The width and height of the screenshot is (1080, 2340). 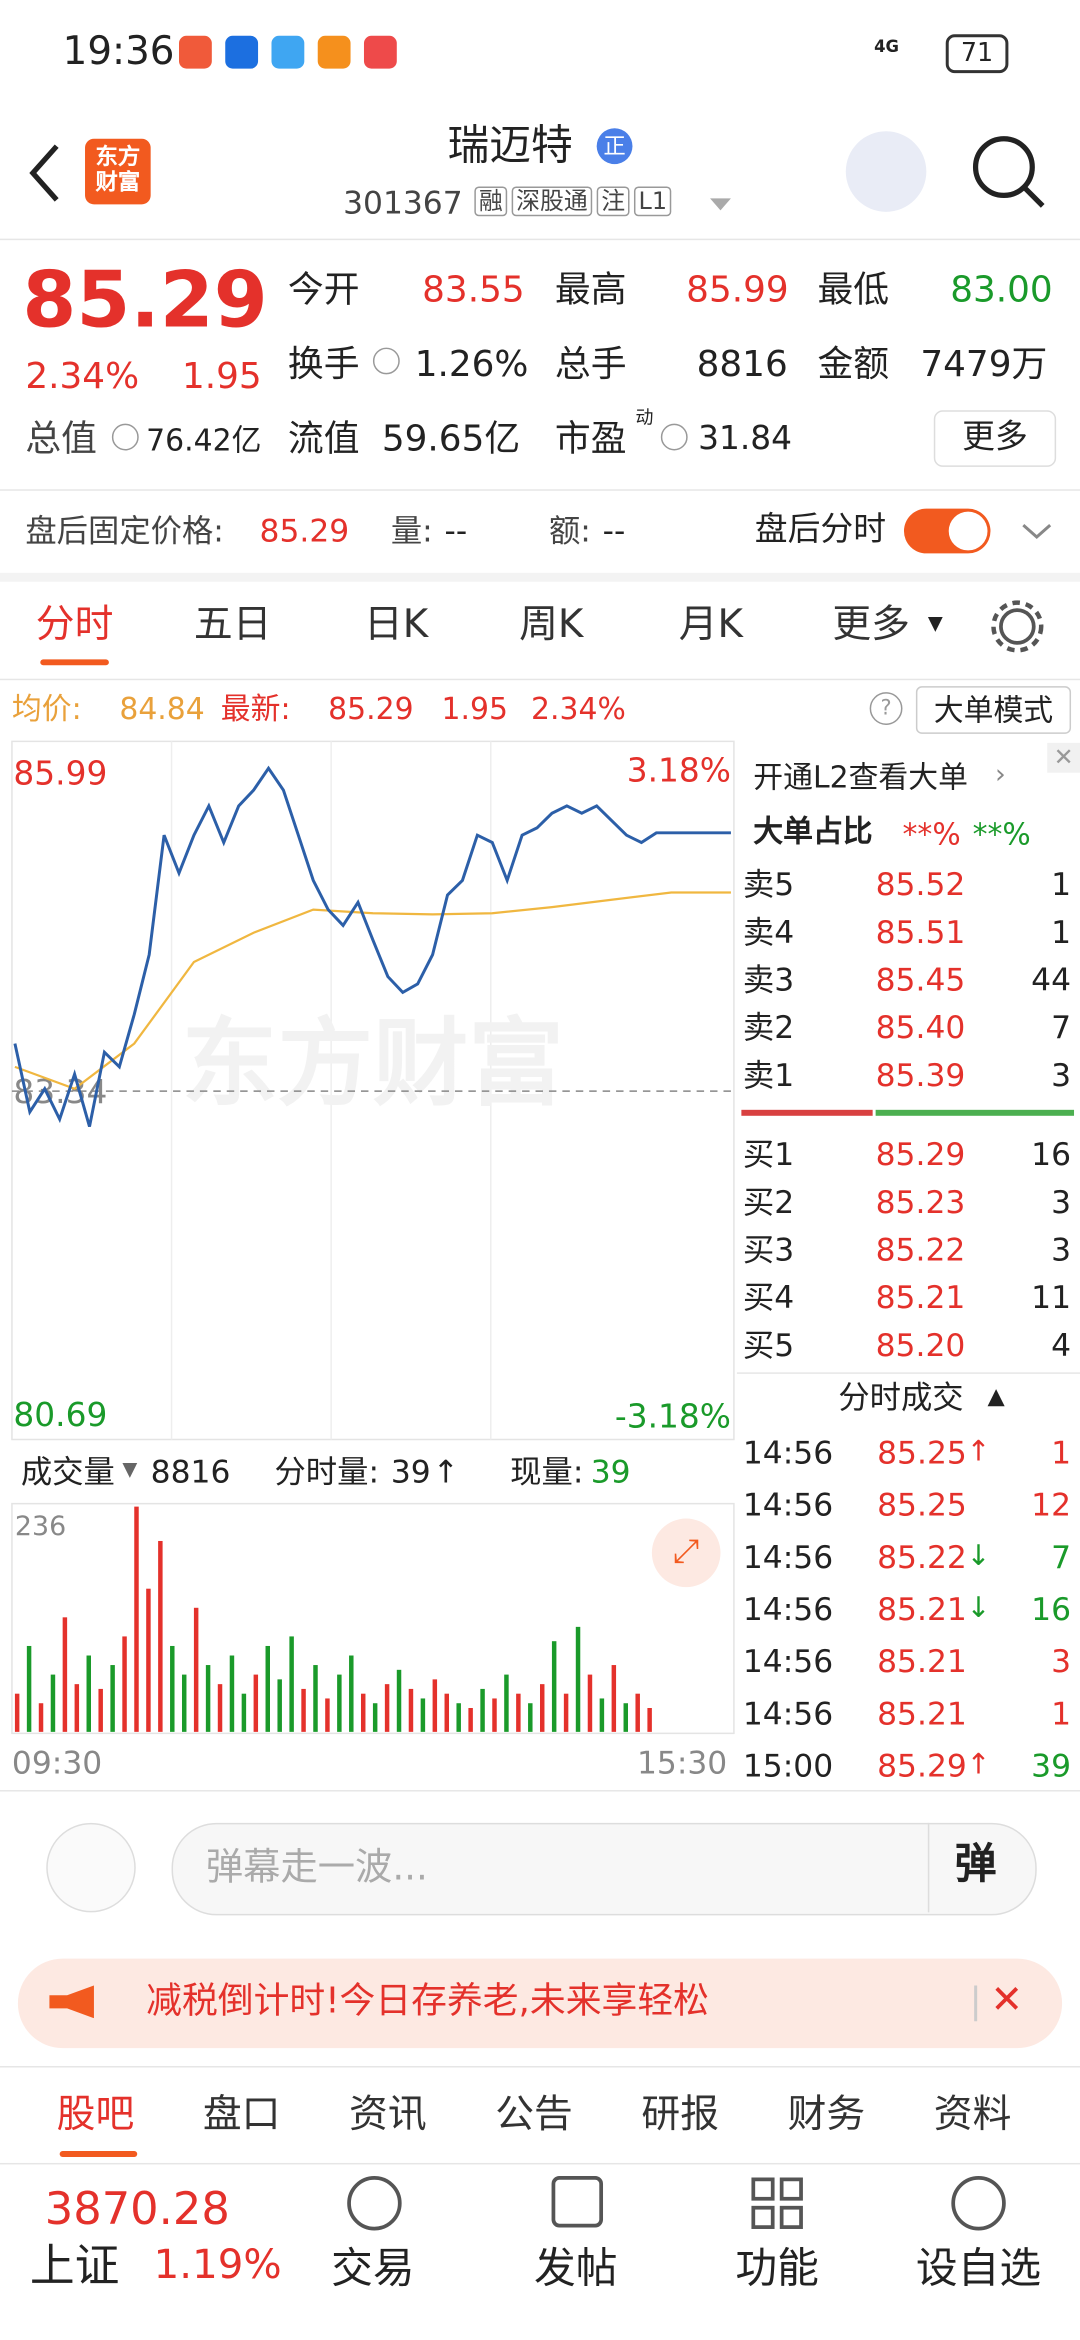 What do you see at coordinates (118, 52) in the screenshot?
I see `status-time: 19:36` at bounding box center [118, 52].